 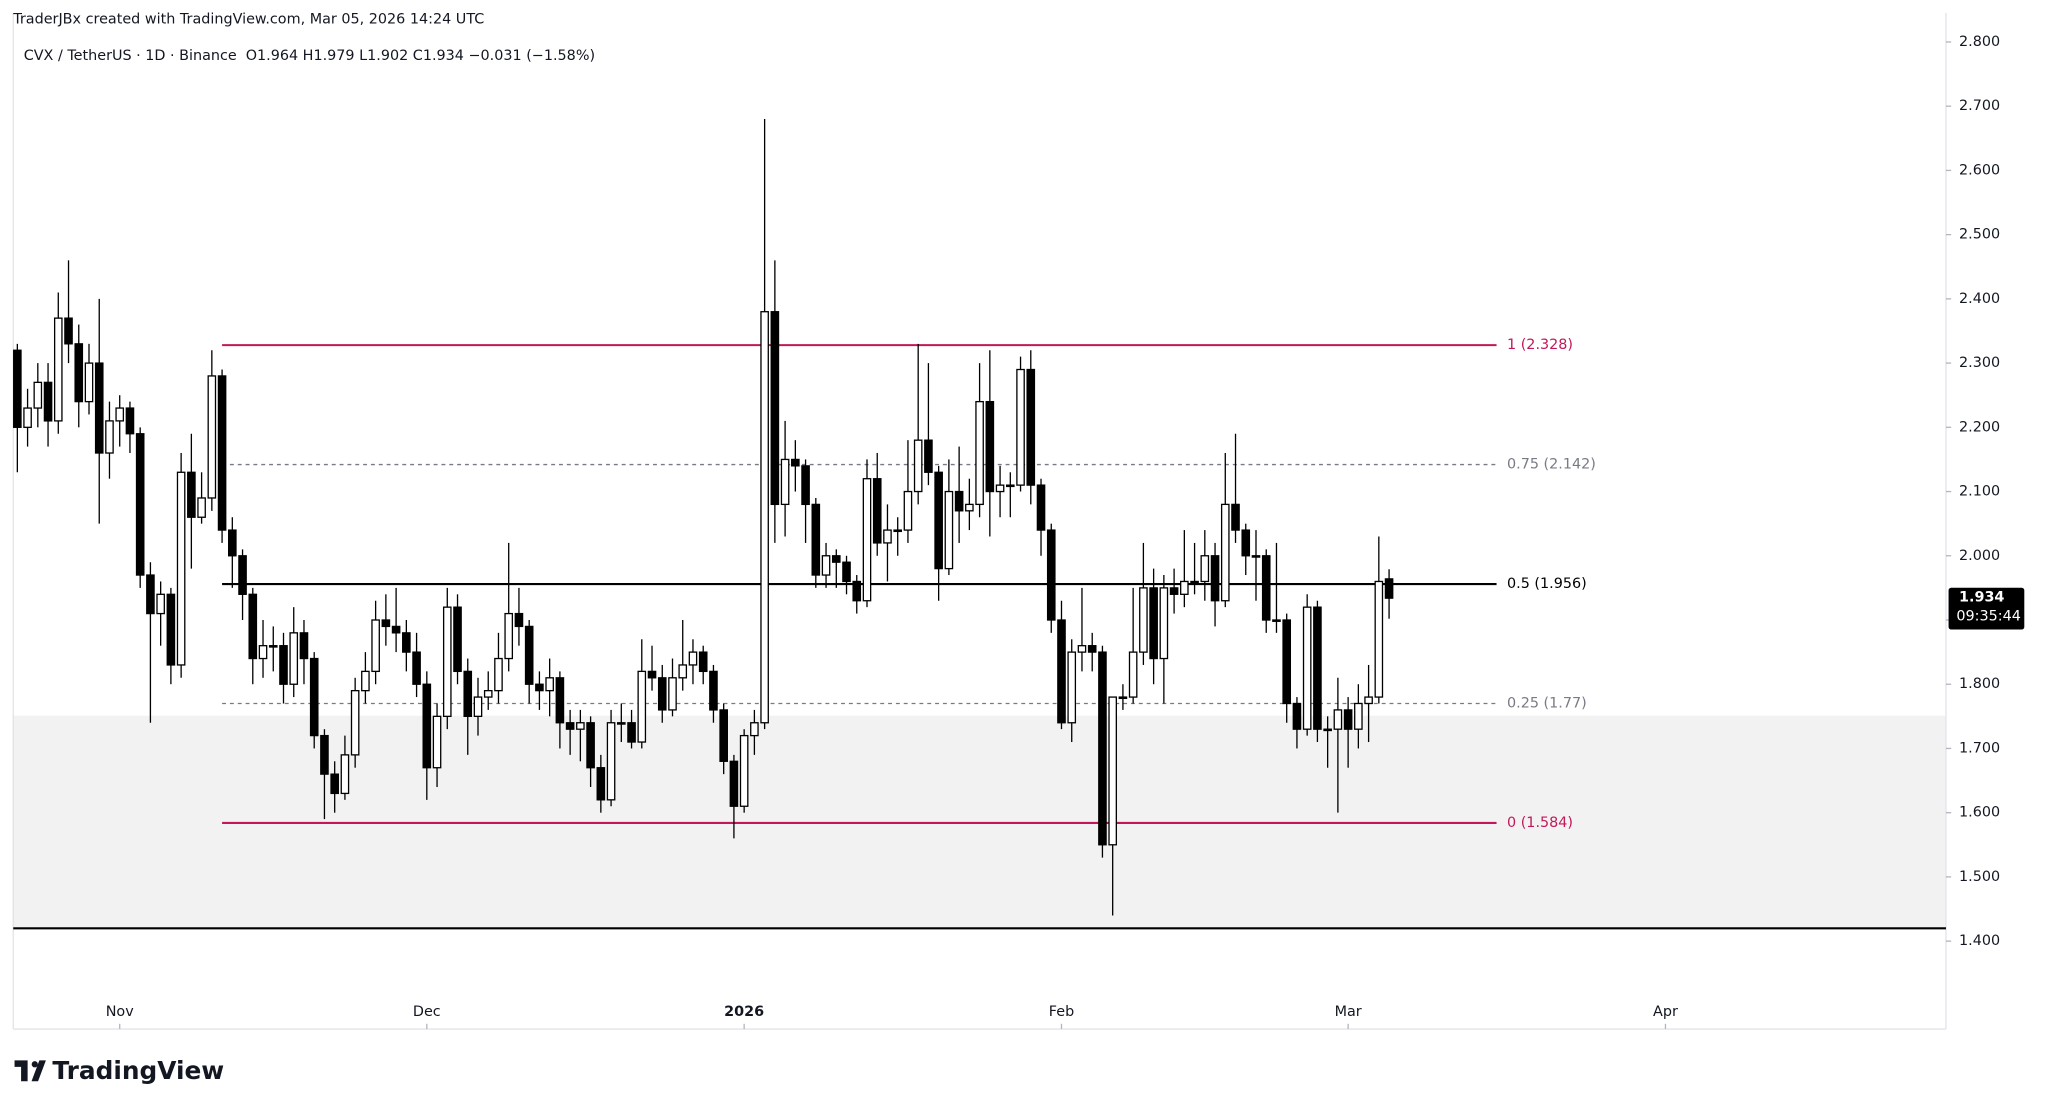 What do you see at coordinates (1979, 106) in the screenshot?
I see `y-tick-label: 2.700` at bounding box center [1979, 106].